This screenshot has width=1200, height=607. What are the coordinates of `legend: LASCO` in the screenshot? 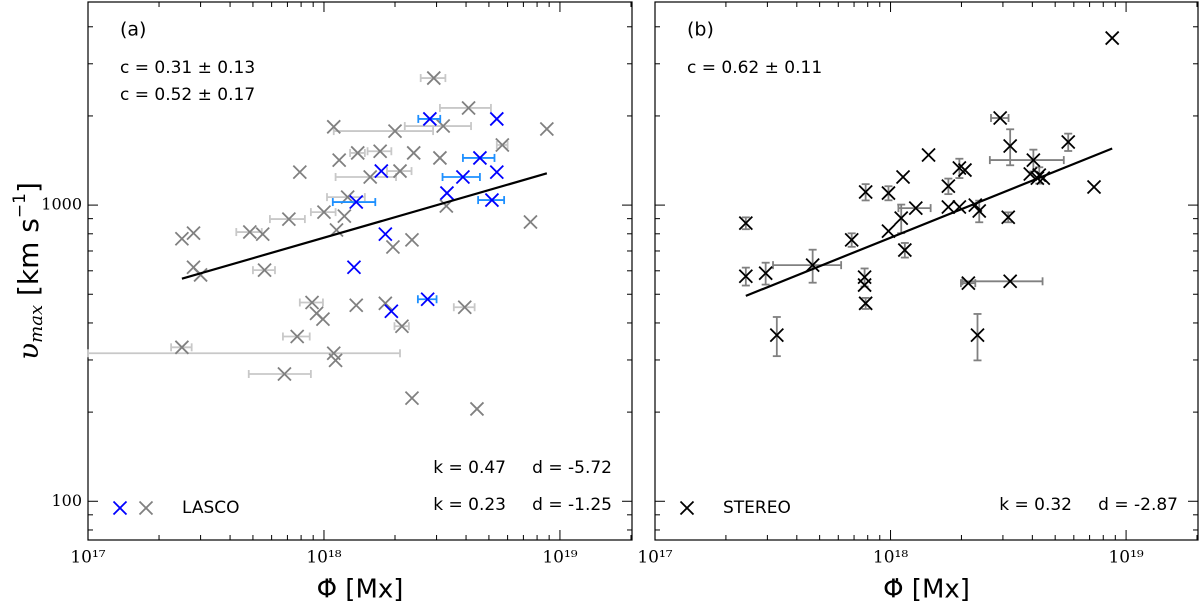 It's located at (176, 508).